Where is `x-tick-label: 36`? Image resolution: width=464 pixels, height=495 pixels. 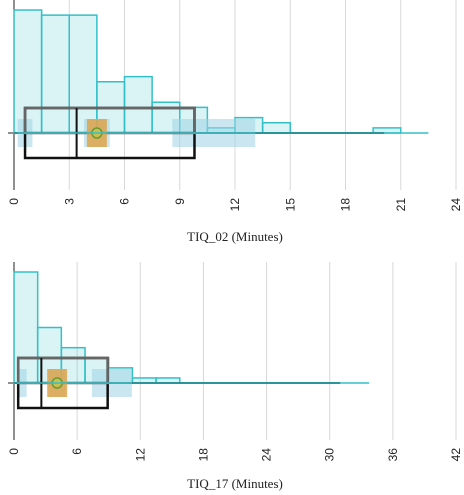 x-tick-label: 36 is located at coordinates (393, 455).